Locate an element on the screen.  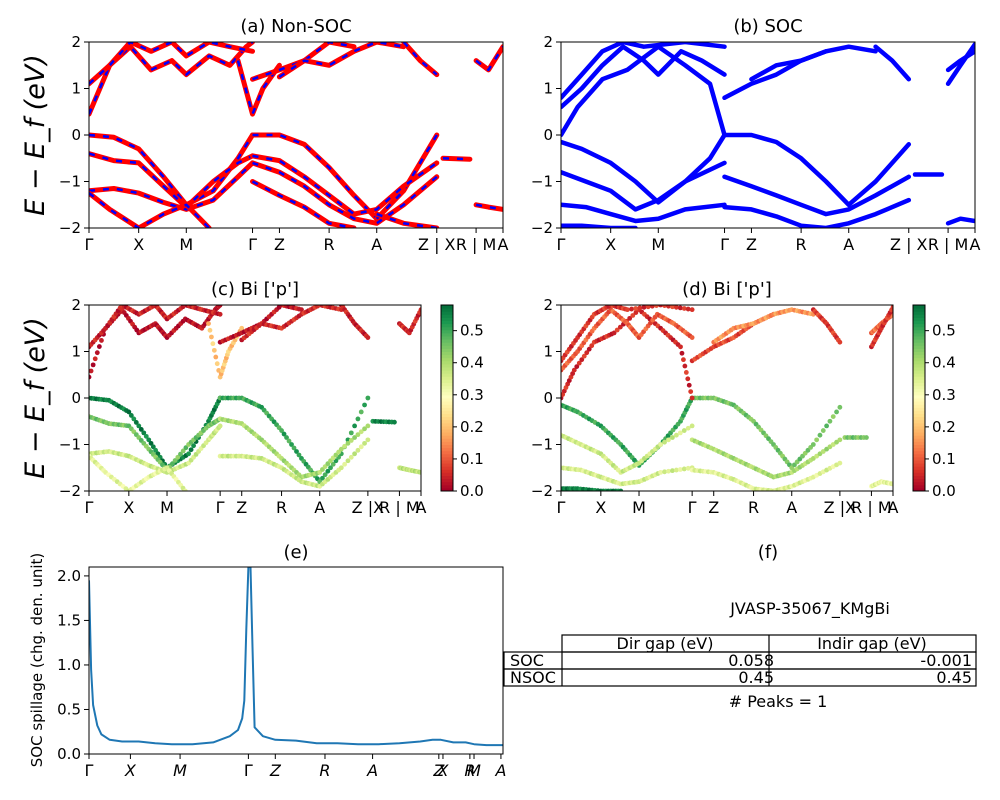
table-row-nsoc-dir: 0.45 is located at coordinates (756, 677).